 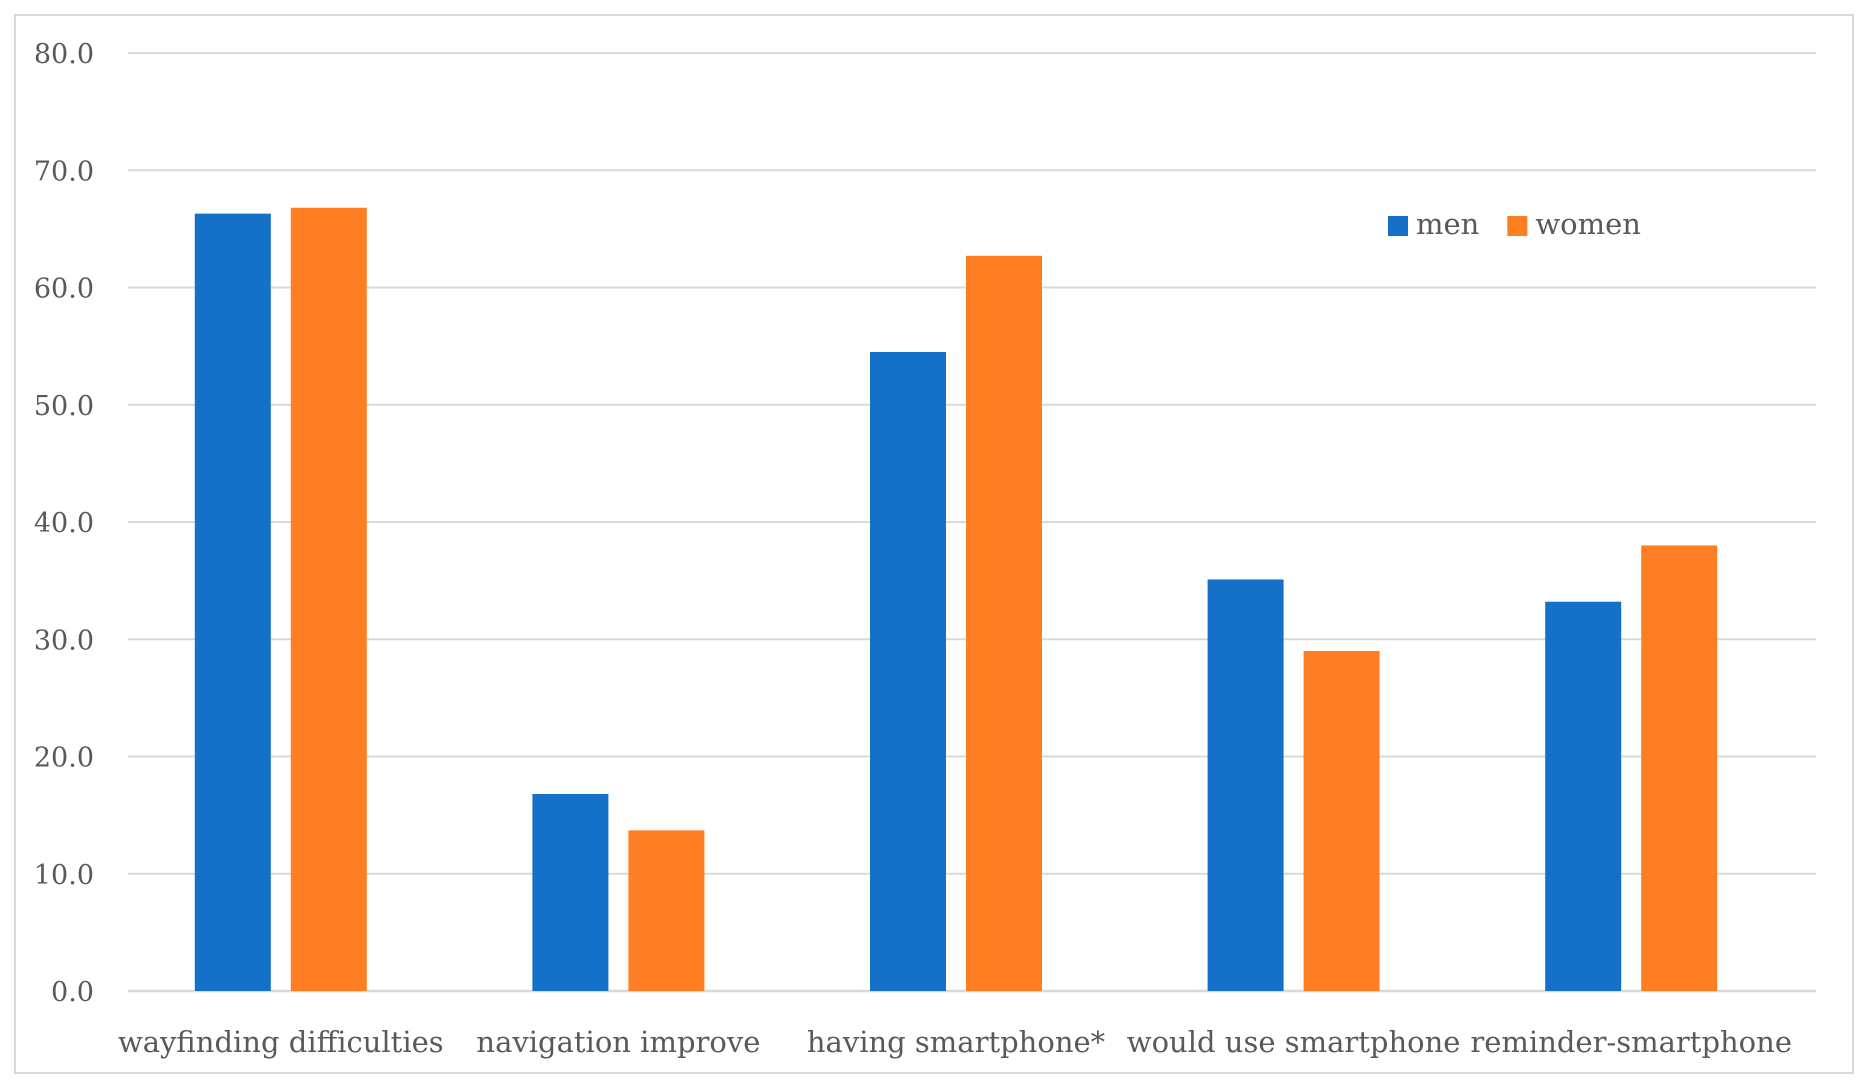 What do you see at coordinates (281, 1042) in the screenshot?
I see `x-category-label: wayfinding difficulties` at bounding box center [281, 1042].